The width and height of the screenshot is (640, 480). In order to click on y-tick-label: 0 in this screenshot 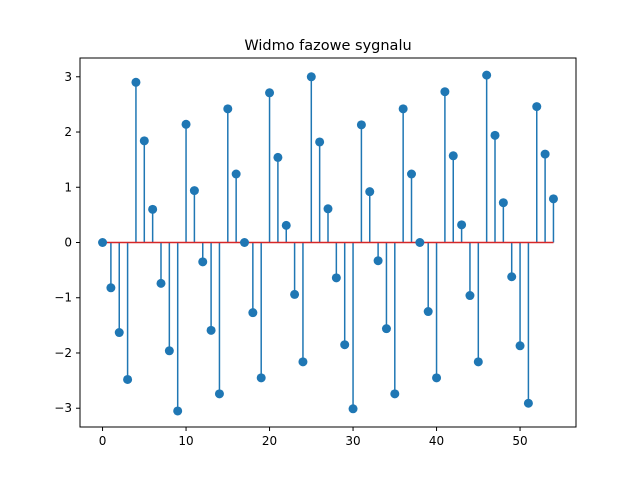, I will do `click(68, 243)`.